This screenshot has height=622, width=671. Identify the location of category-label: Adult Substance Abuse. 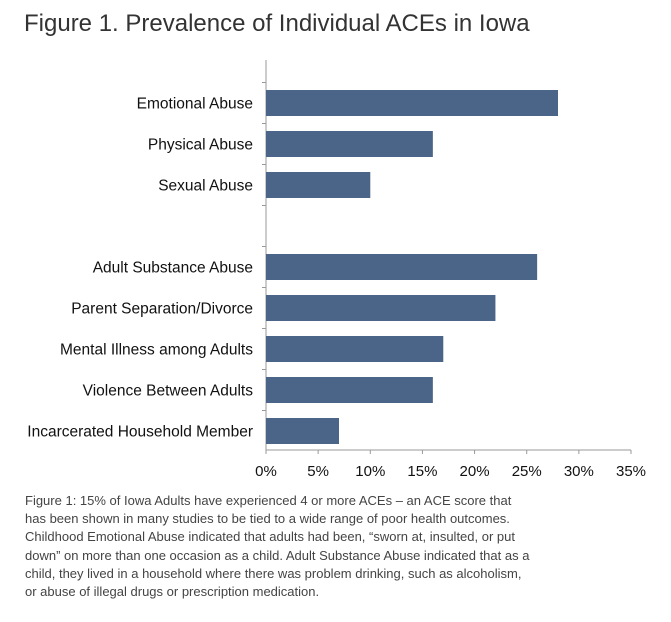
(173, 268).